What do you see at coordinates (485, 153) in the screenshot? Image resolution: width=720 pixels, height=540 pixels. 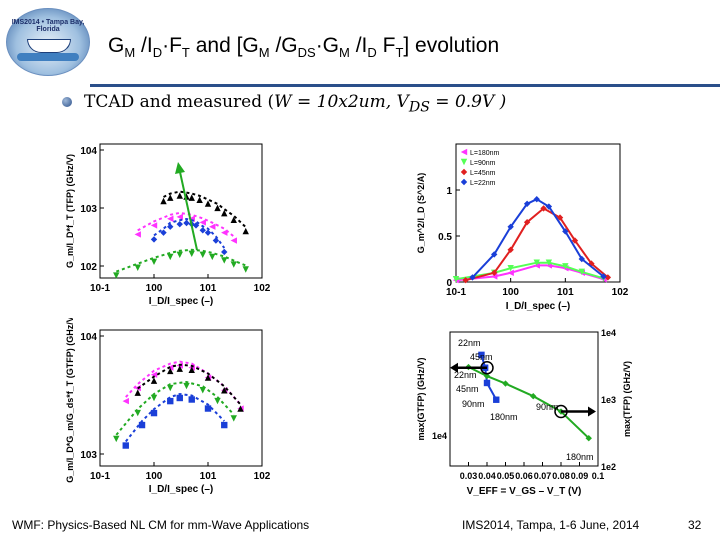 I see `legend-label: L=180nm` at bounding box center [485, 153].